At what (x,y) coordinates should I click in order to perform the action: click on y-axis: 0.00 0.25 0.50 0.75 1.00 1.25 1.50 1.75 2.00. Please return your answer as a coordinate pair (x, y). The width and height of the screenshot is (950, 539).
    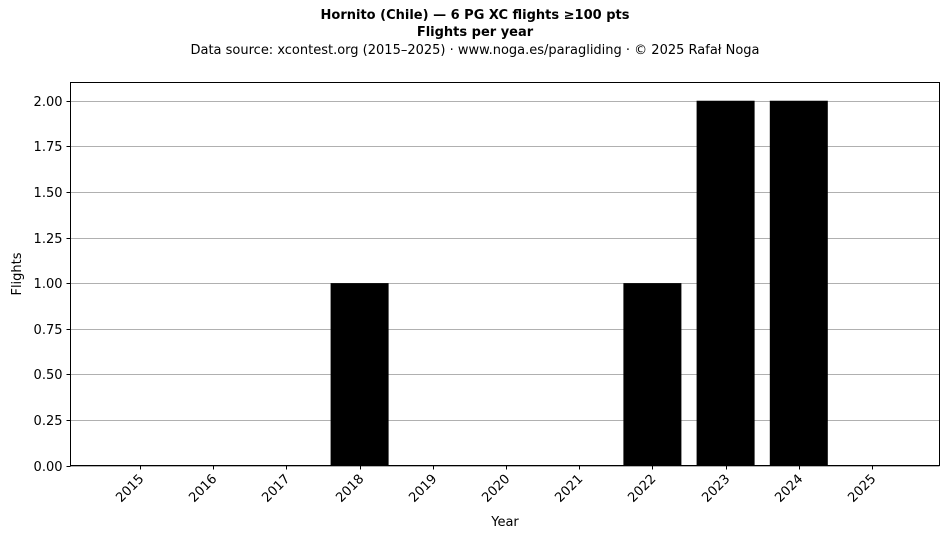
    Looking at the image, I should click on (52, 285).